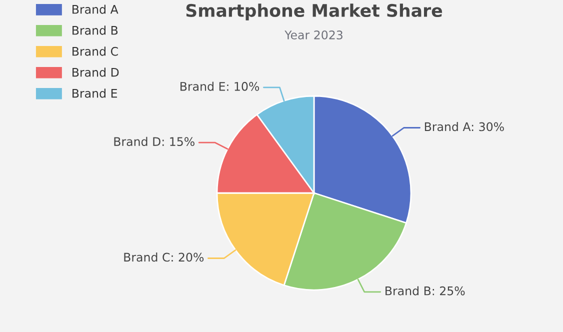 This screenshot has height=332, width=563. I want to click on legend-label: Brand C, so click(95, 51).